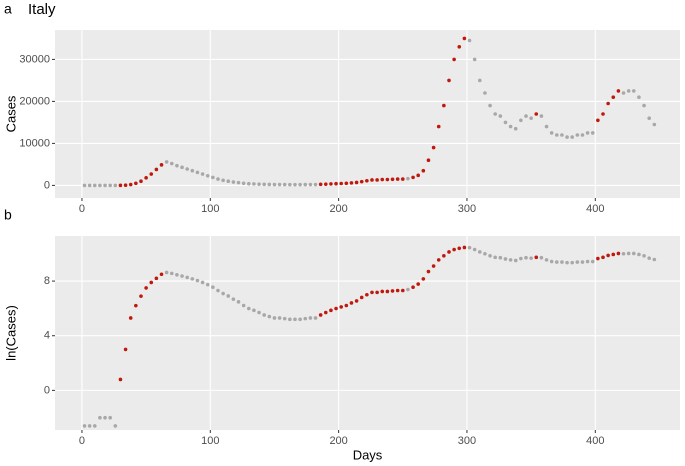 This screenshot has width=685, height=466. What do you see at coordinates (595, 441) in the screenshot?
I see `x-tick-label: 400` at bounding box center [595, 441].